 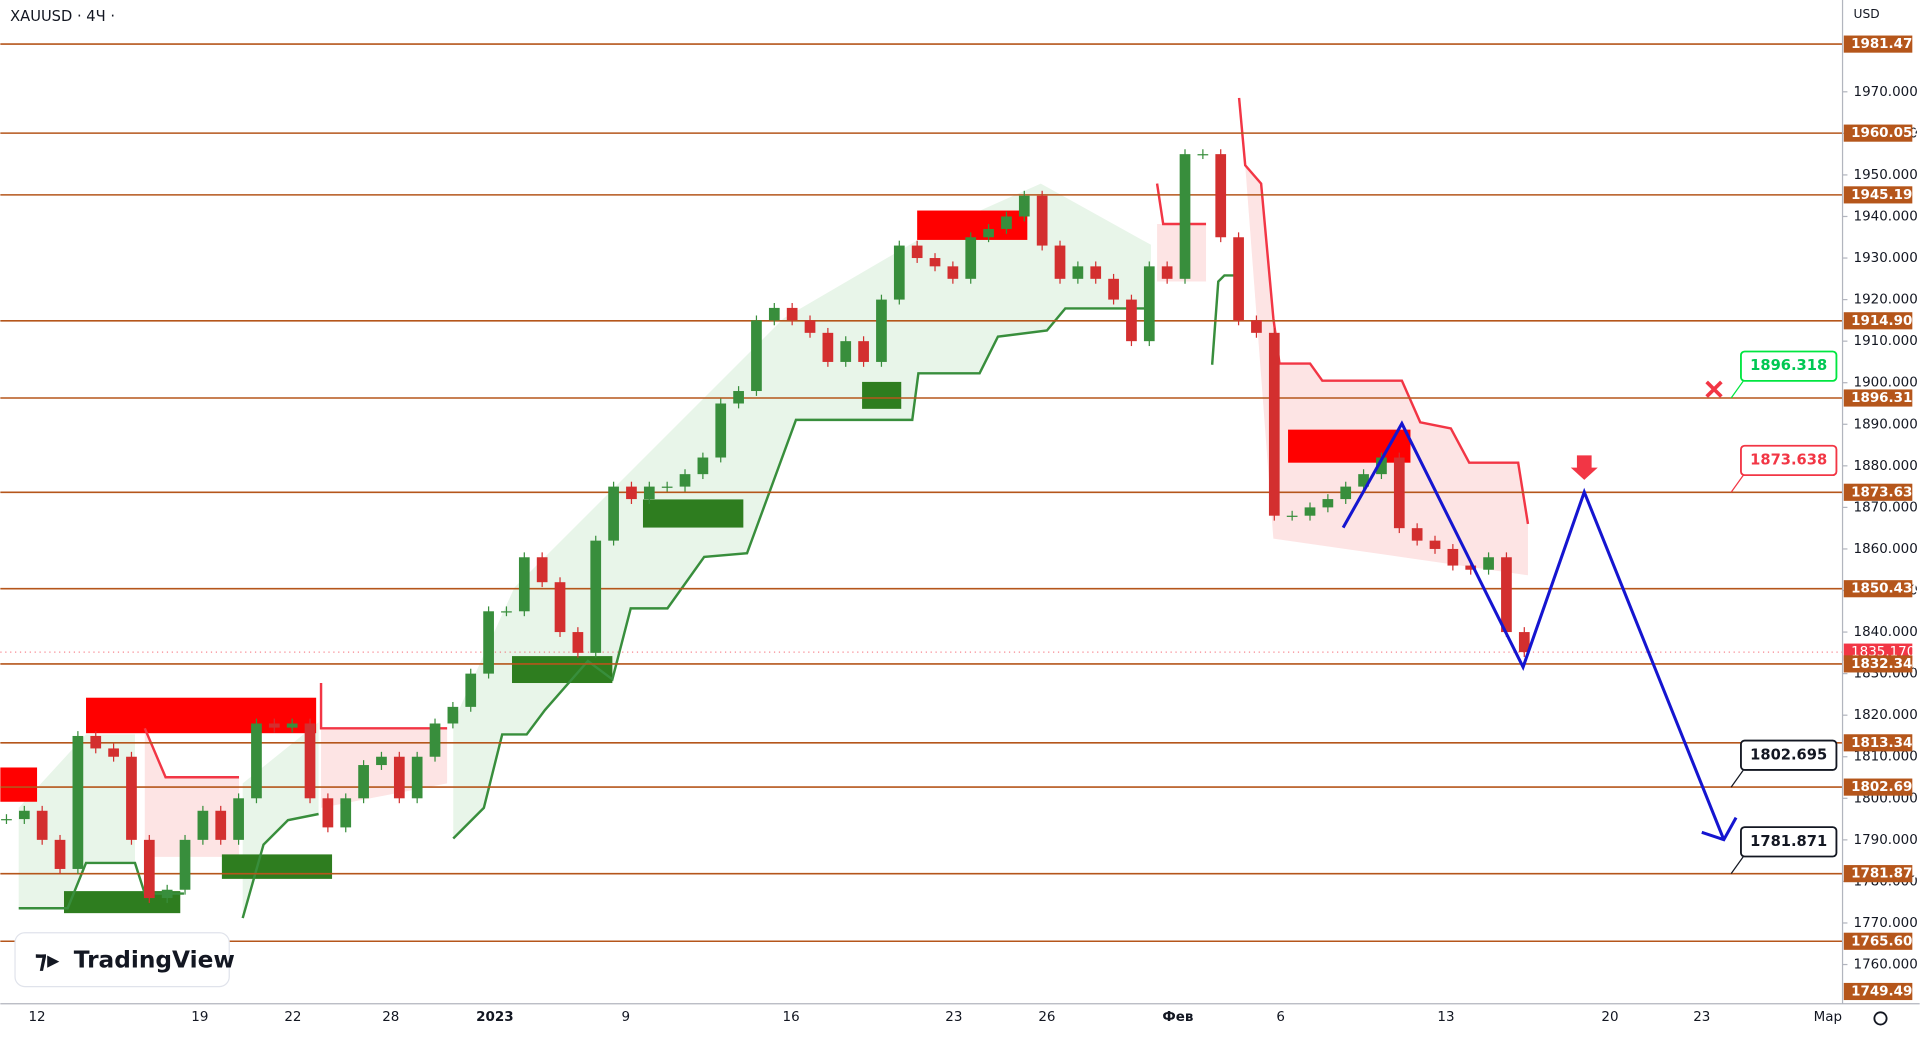 What do you see at coordinates (1885, 589) in the screenshot?
I see `level-label: 1850.430` at bounding box center [1885, 589].